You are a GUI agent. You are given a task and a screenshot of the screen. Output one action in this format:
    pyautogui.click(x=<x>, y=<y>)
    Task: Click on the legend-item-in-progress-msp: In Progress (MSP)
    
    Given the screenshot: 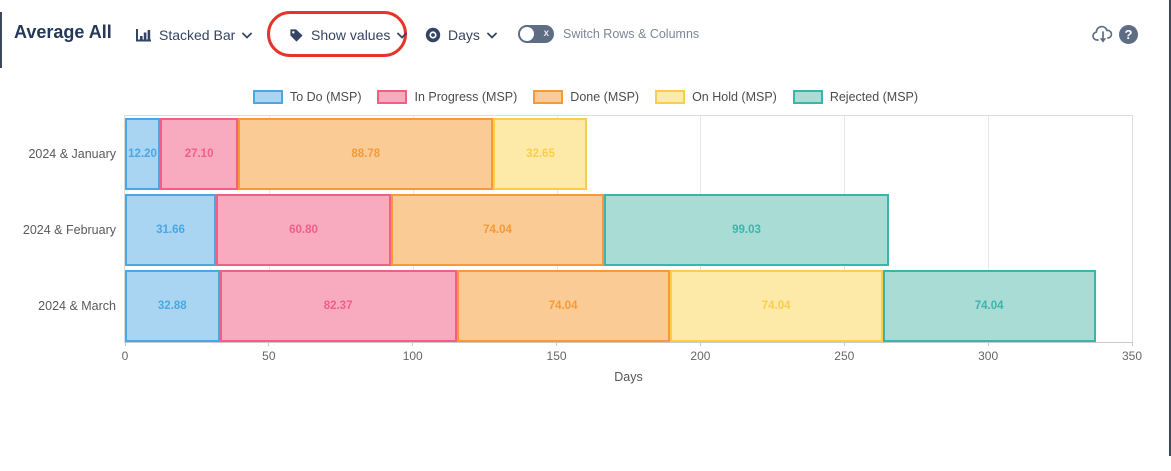 What is the action you would take?
    pyautogui.click(x=447, y=97)
    